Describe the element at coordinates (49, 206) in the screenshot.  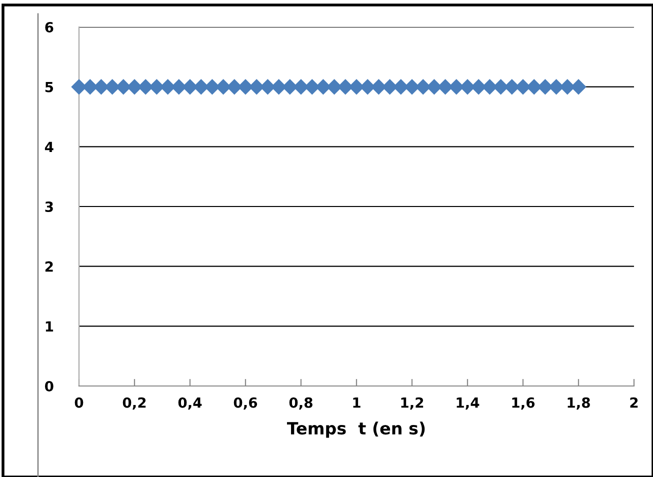
I see `y-tick-label: 3` at that location.